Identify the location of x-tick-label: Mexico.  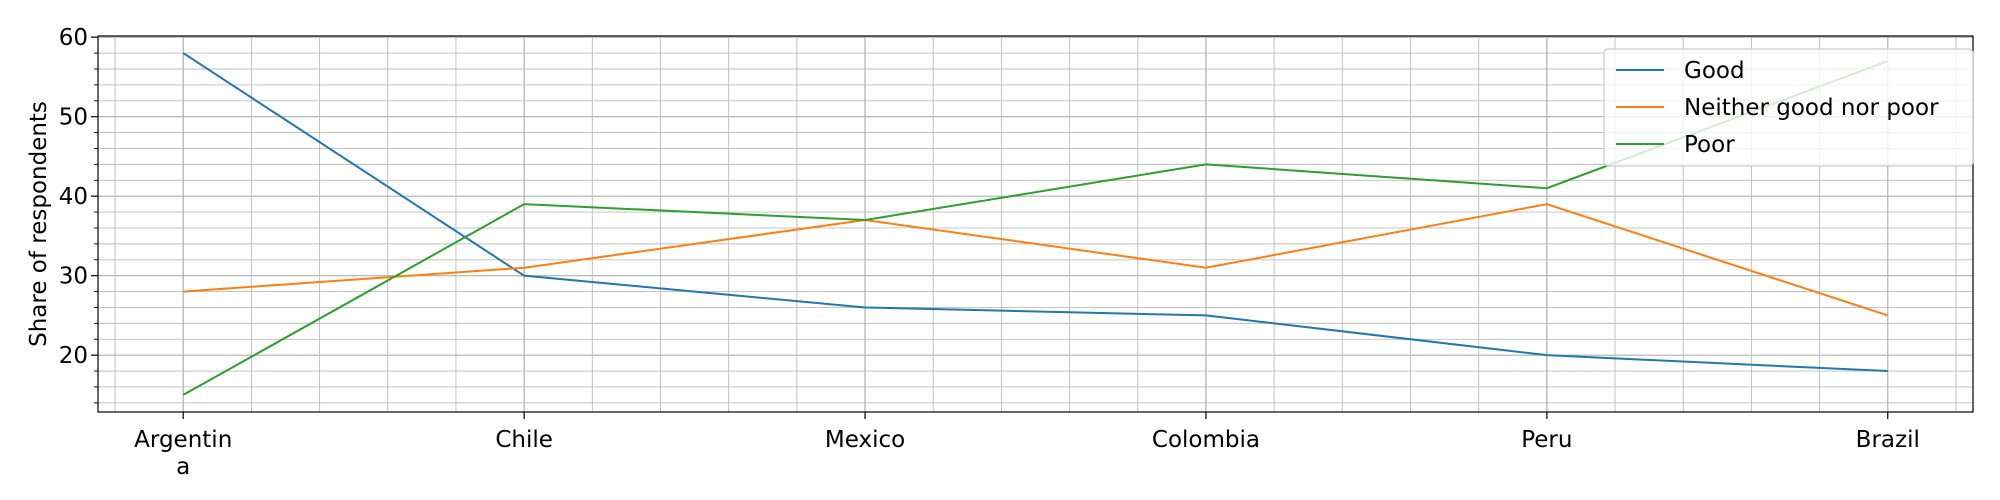
(865, 440).